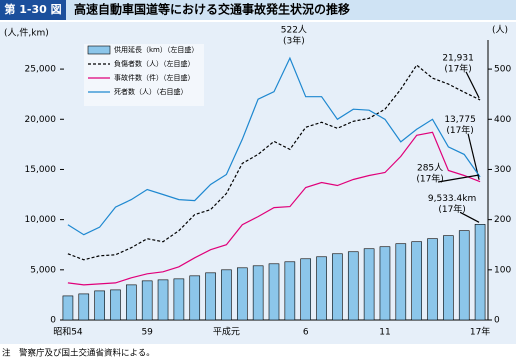 This screenshot has height=361, width=516. Describe the element at coordinates (156, 49) in the screenshot. I see `legend-label: 供用延長（km）（左目盛）` at that location.